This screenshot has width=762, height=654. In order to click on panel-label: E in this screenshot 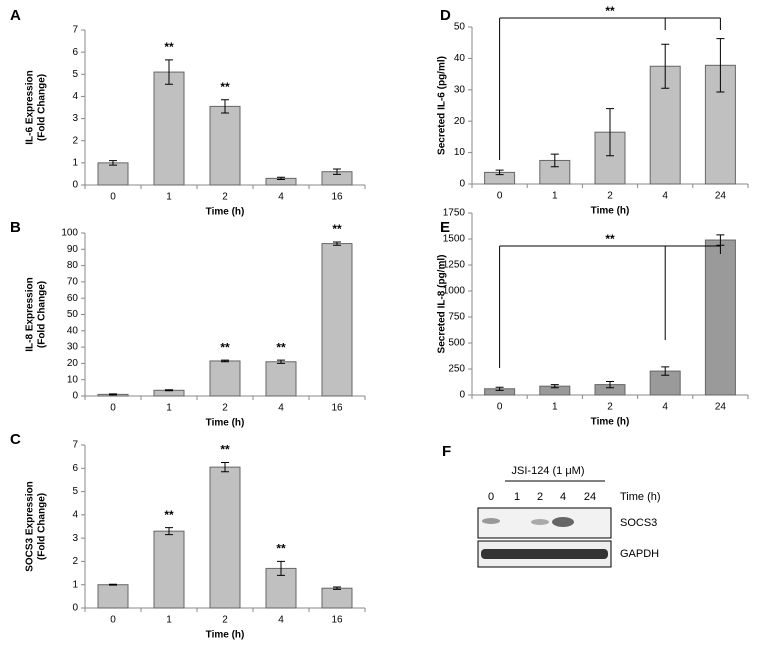, I will do `click(445, 227)`.